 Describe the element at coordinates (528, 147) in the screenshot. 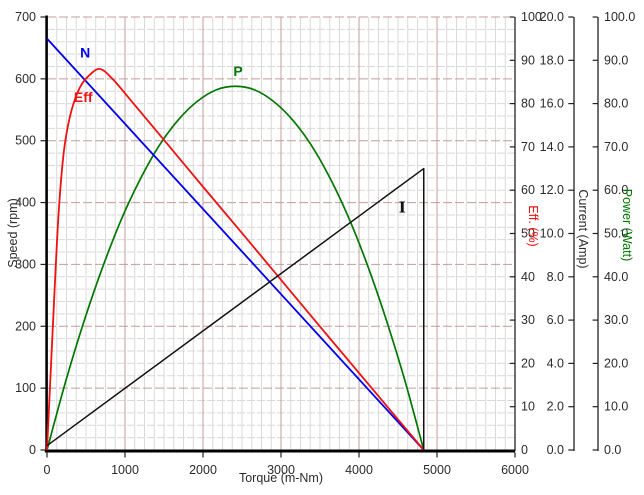

I see `eff-tick-label: 70` at that location.